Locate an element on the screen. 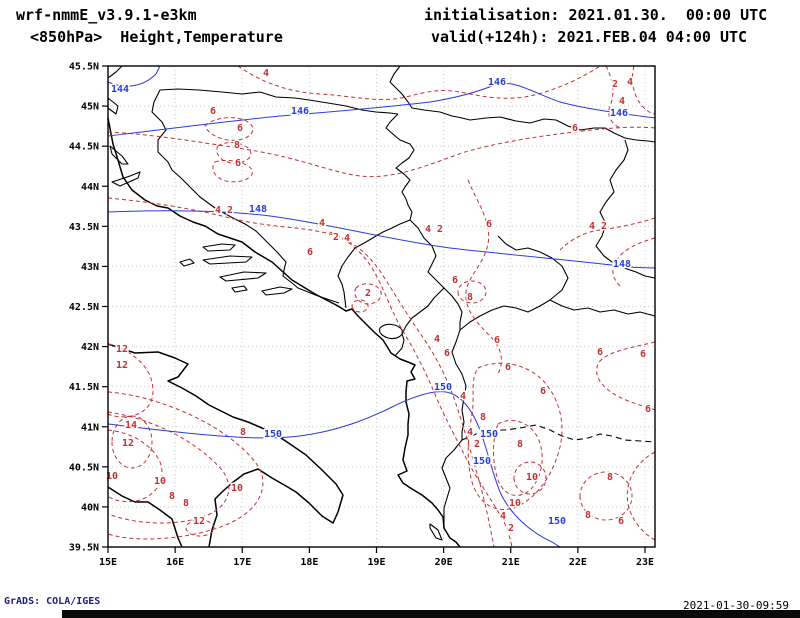 The width and height of the screenshot is (800, 618). svg-text: 41.5N is located at coordinates (84, 387).